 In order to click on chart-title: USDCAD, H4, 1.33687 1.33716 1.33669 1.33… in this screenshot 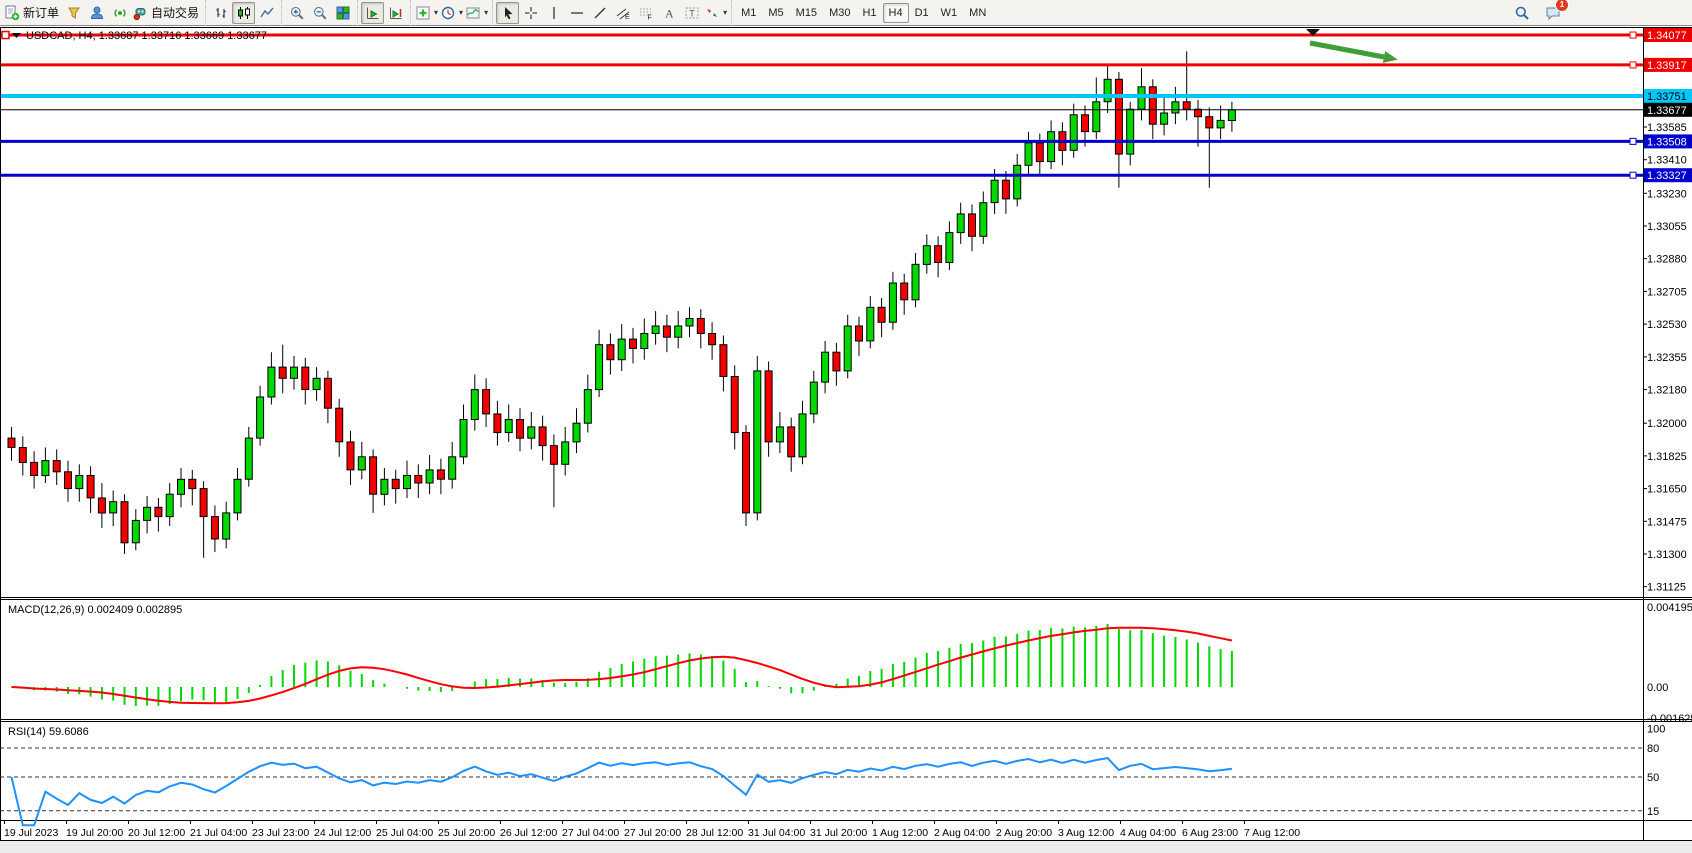, I will do `click(139, 36)`.